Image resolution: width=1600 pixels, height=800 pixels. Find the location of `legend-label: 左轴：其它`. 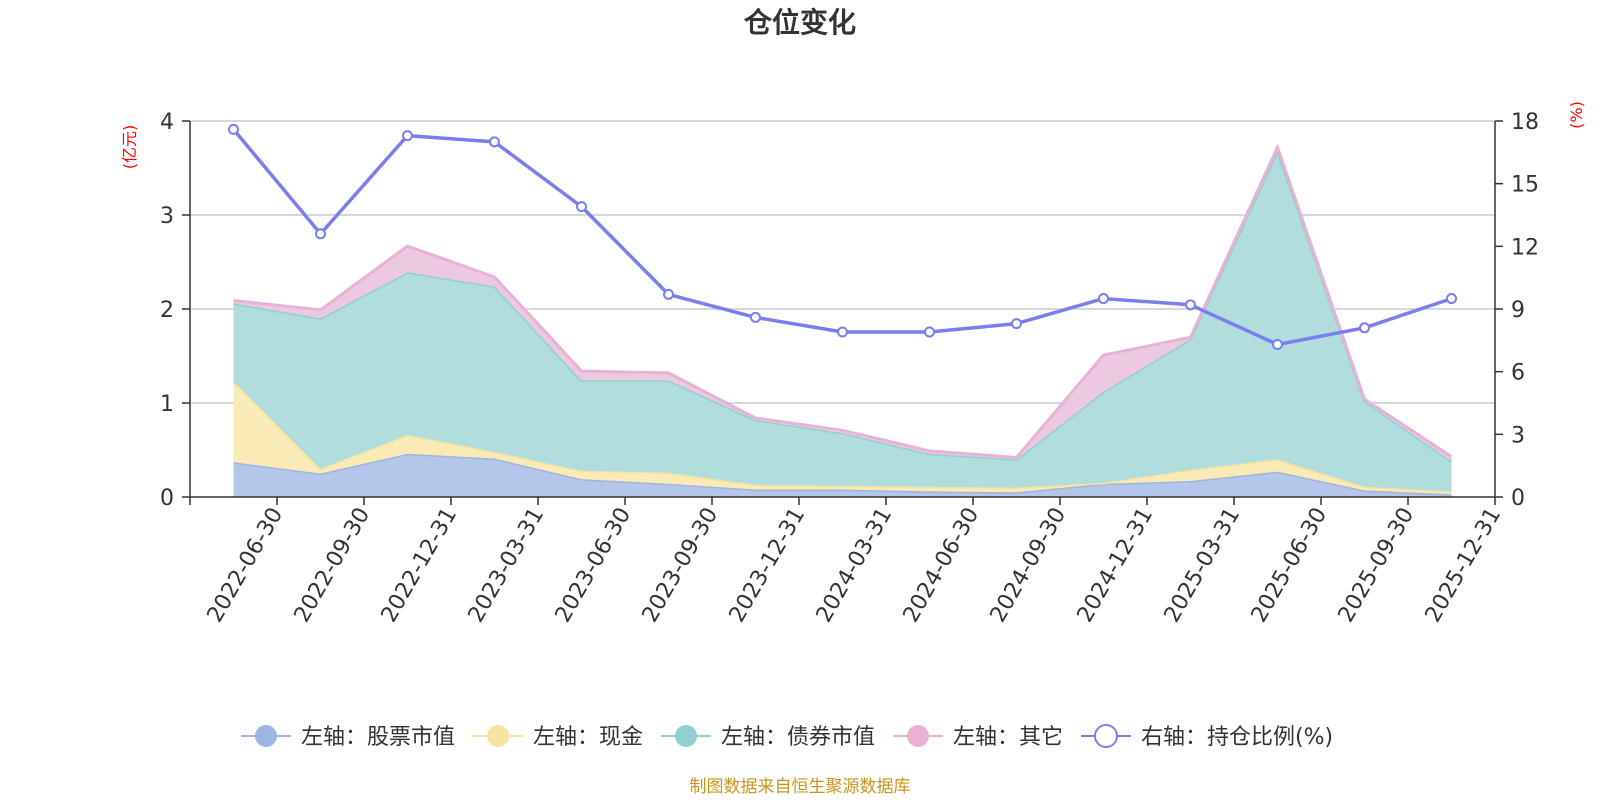

legend-label: 左轴：其它 is located at coordinates (1008, 737).